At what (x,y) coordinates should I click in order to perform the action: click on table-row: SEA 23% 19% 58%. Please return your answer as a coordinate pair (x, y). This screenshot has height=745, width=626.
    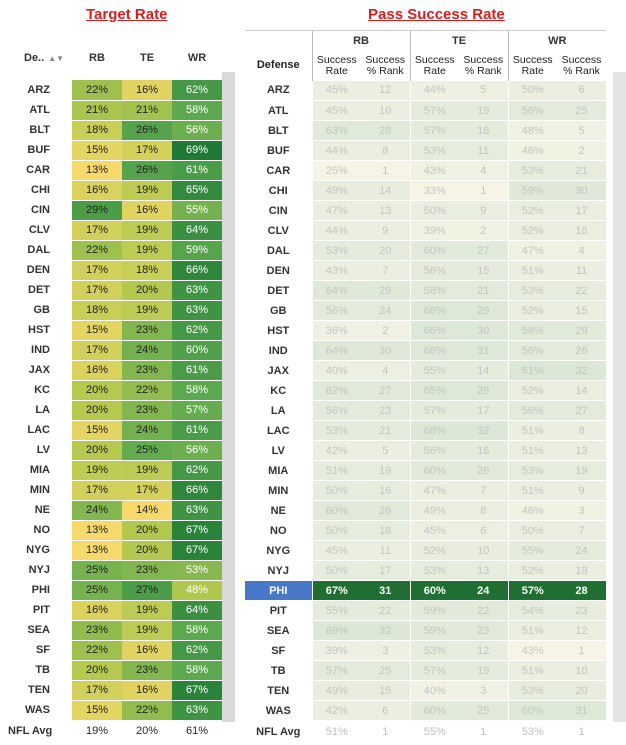
    Looking at the image, I should click on (115, 630).